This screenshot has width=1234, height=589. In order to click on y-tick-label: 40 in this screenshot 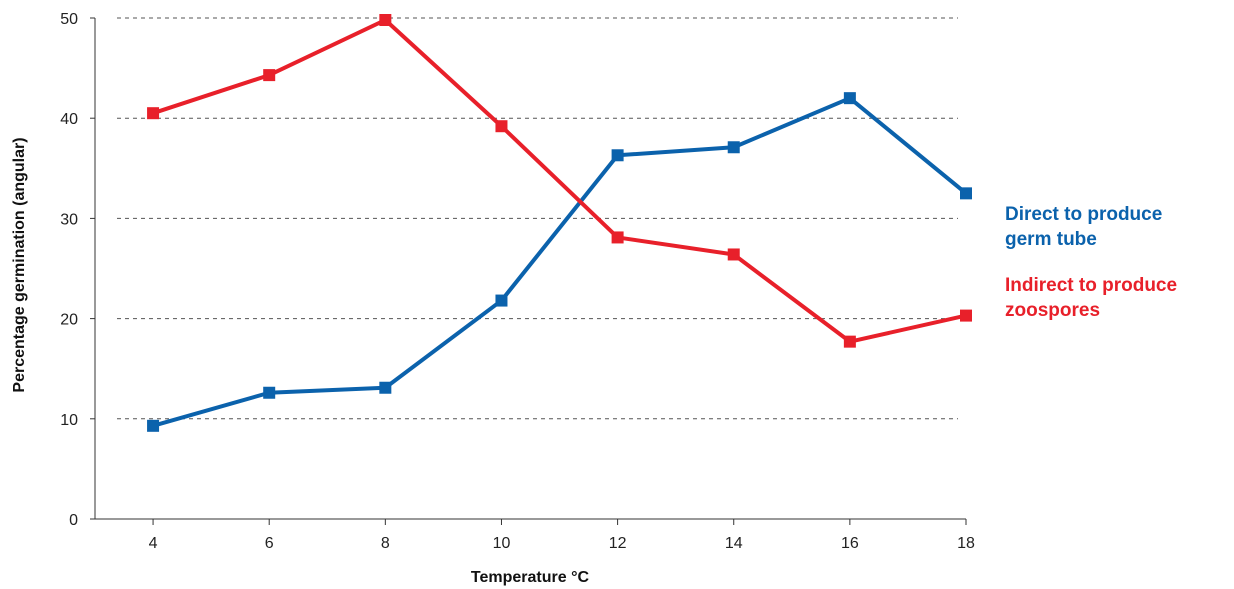, I will do `click(69, 119)`.